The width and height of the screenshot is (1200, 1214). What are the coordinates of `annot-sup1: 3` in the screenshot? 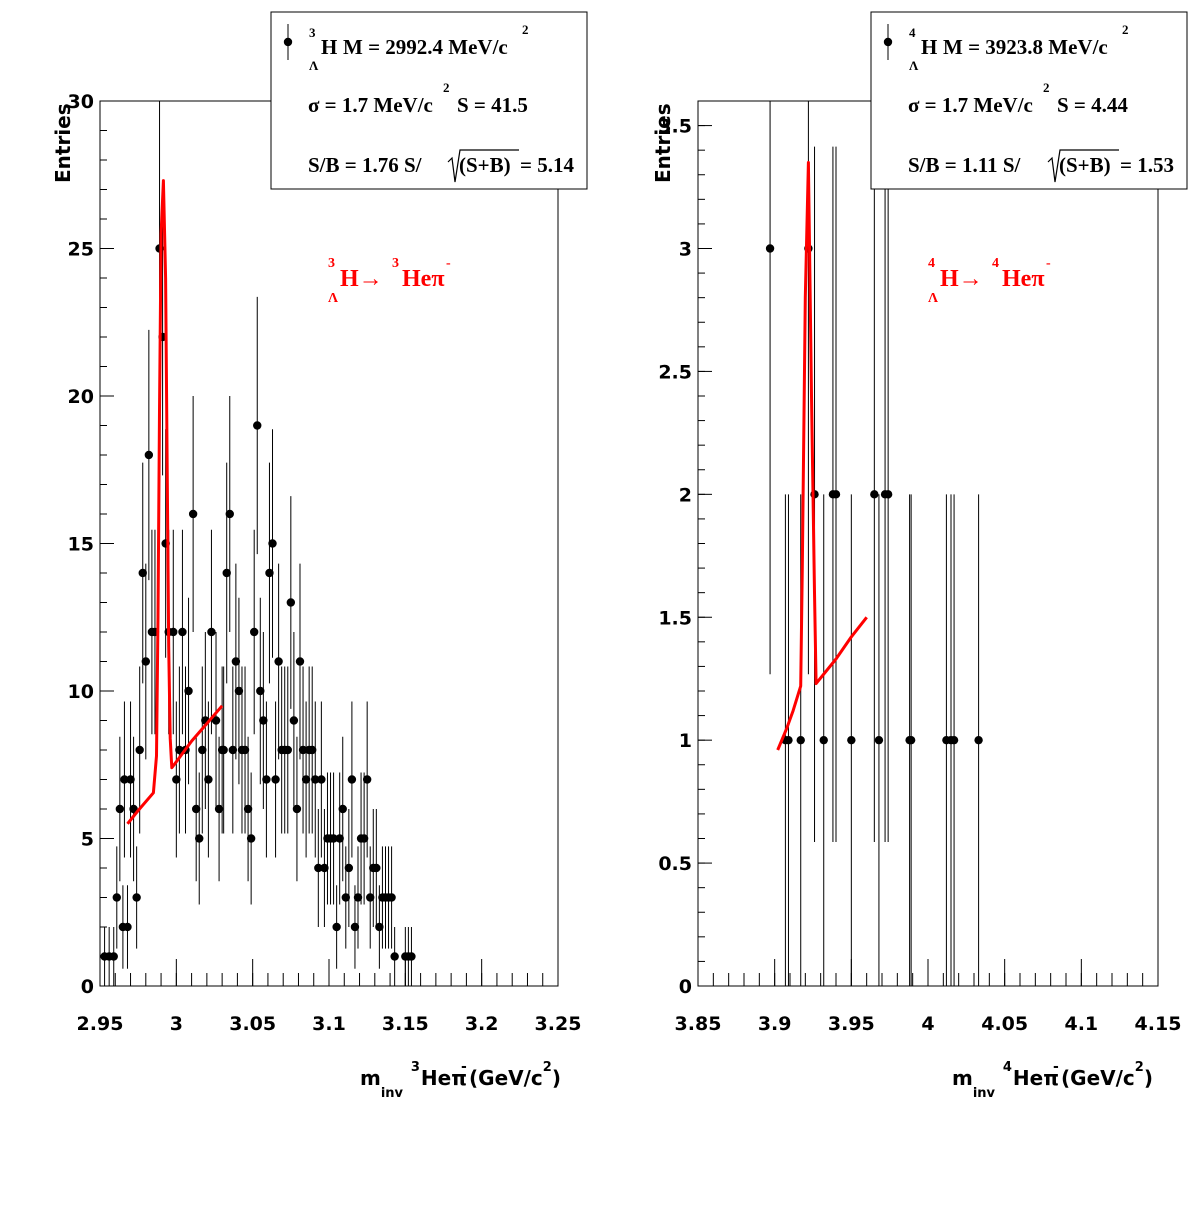 It's located at (331, 263).